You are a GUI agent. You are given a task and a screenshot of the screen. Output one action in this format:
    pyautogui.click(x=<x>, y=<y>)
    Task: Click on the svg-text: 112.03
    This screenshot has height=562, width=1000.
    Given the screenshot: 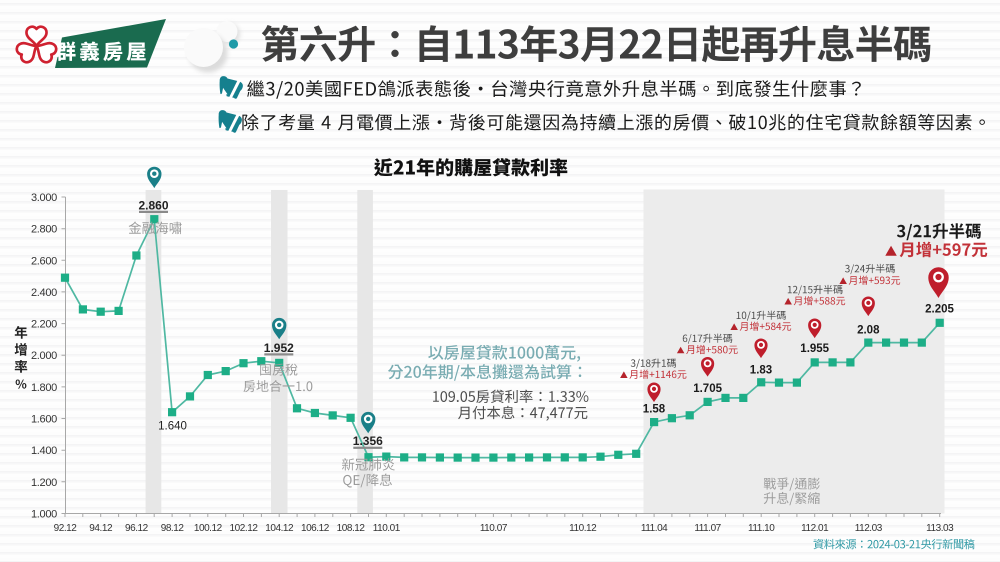 What is the action you would take?
    pyautogui.click(x=869, y=528)
    